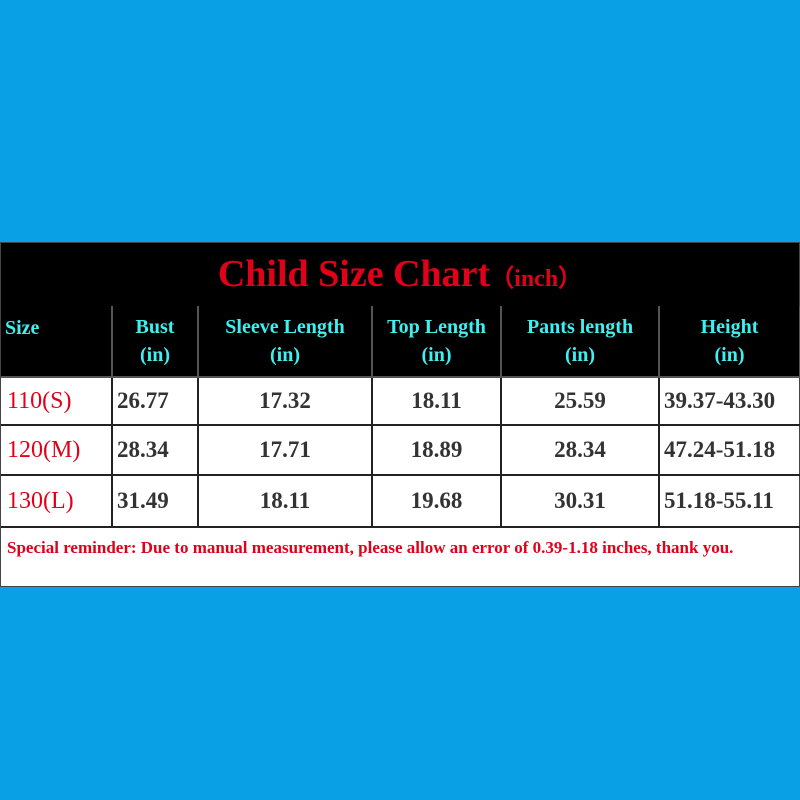 The height and width of the screenshot is (800, 800). I want to click on measurement: 17.32, so click(286, 402).